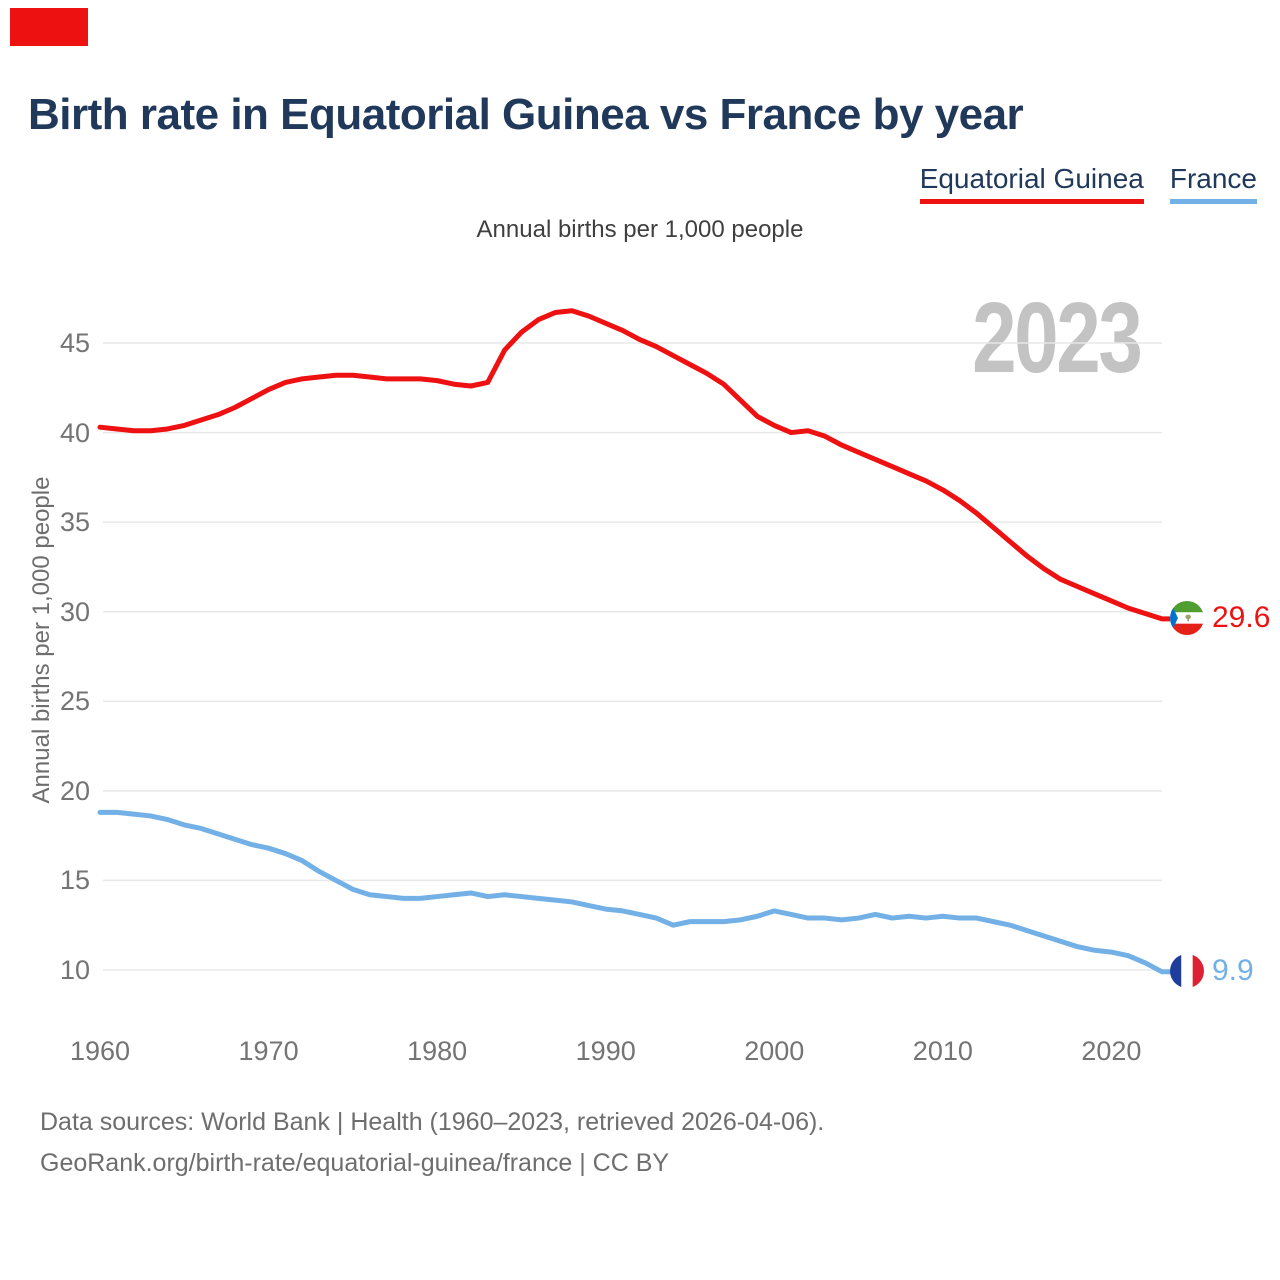  What do you see at coordinates (49, 27) in the screenshot?
I see `red-annotation-box` at bounding box center [49, 27].